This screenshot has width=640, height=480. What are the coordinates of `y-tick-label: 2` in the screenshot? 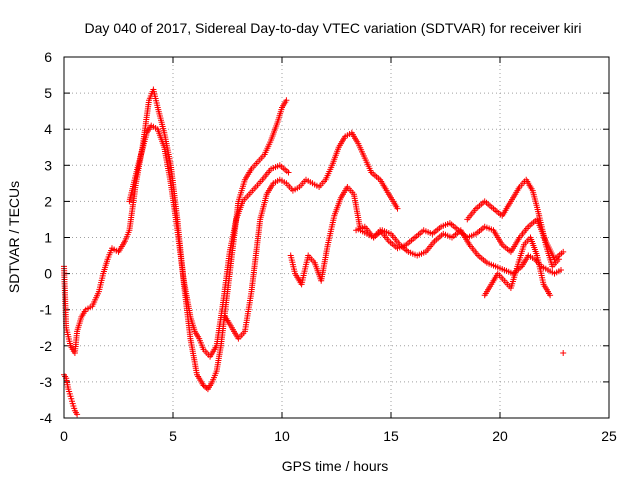 It's located at (48, 201).